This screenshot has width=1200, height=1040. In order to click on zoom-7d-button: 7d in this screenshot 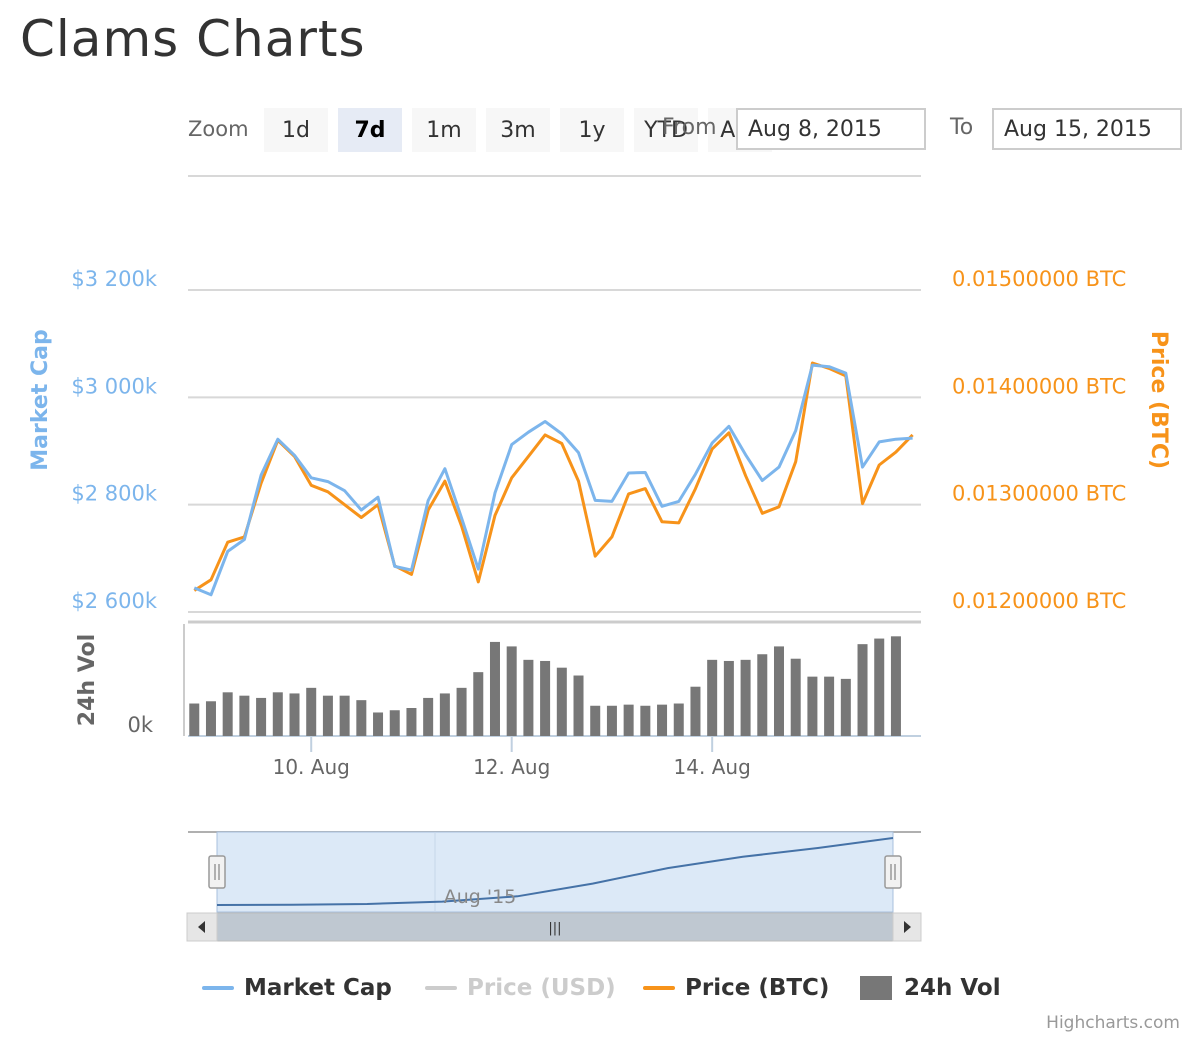, I will do `click(370, 130)`.